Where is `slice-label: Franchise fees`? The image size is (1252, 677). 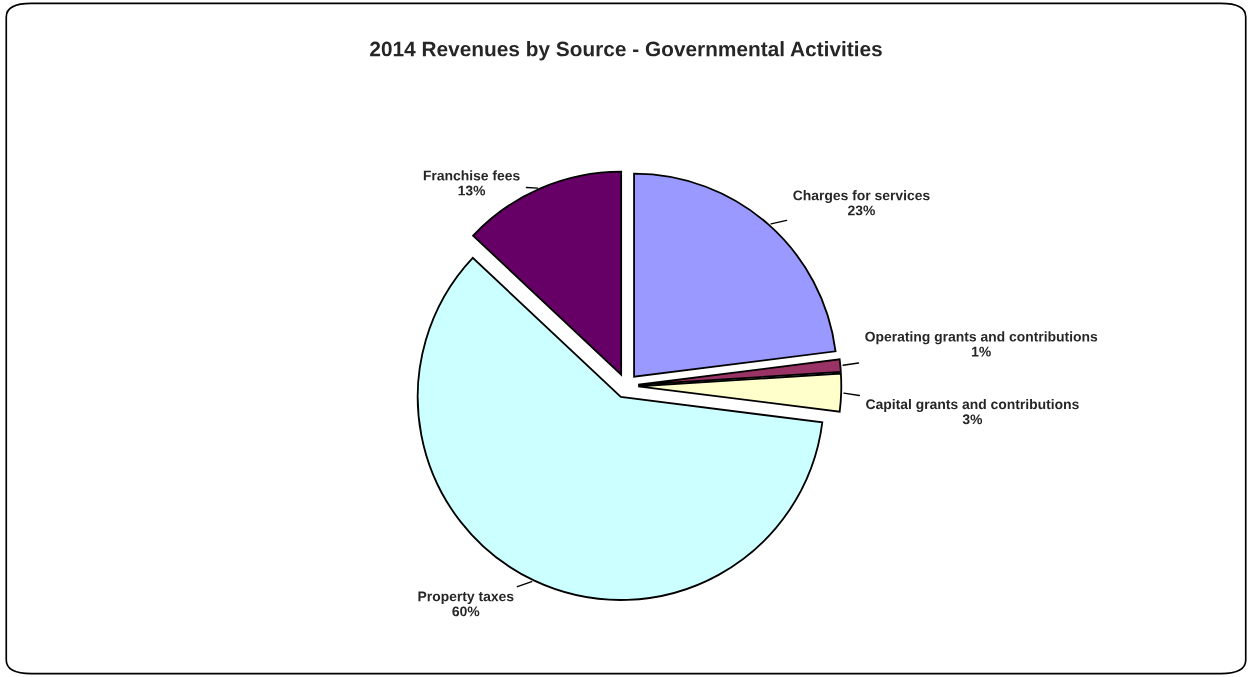
slice-label: Franchise fees is located at coordinates (471, 175).